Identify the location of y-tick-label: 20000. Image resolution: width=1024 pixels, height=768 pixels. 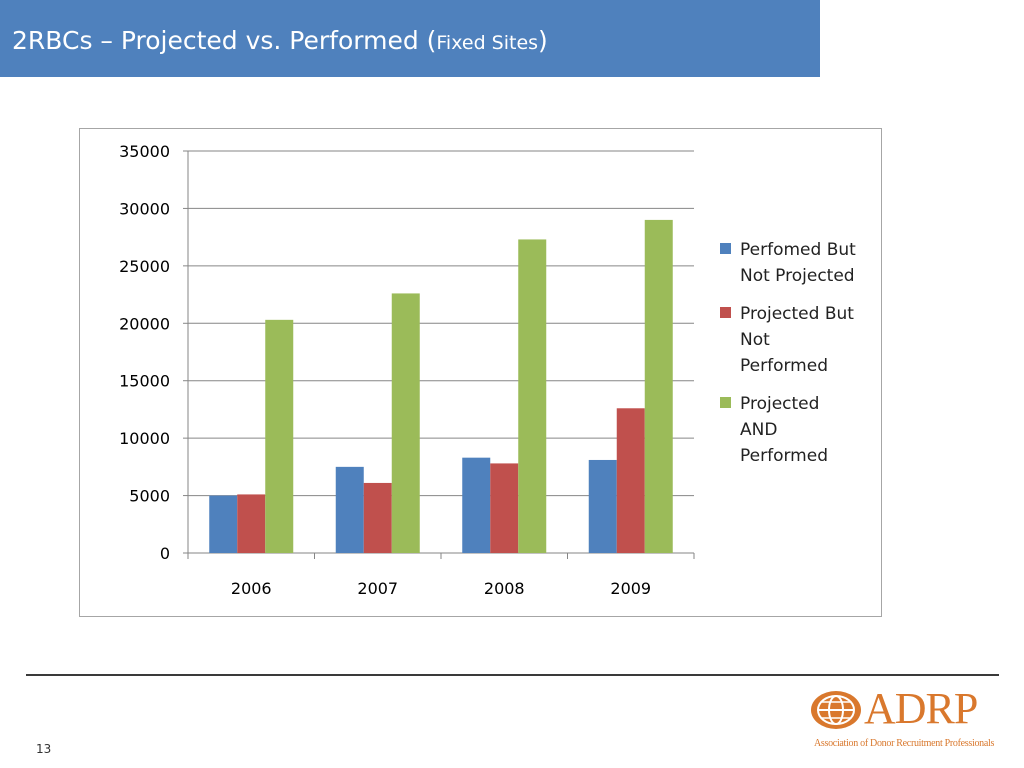
(144, 323).